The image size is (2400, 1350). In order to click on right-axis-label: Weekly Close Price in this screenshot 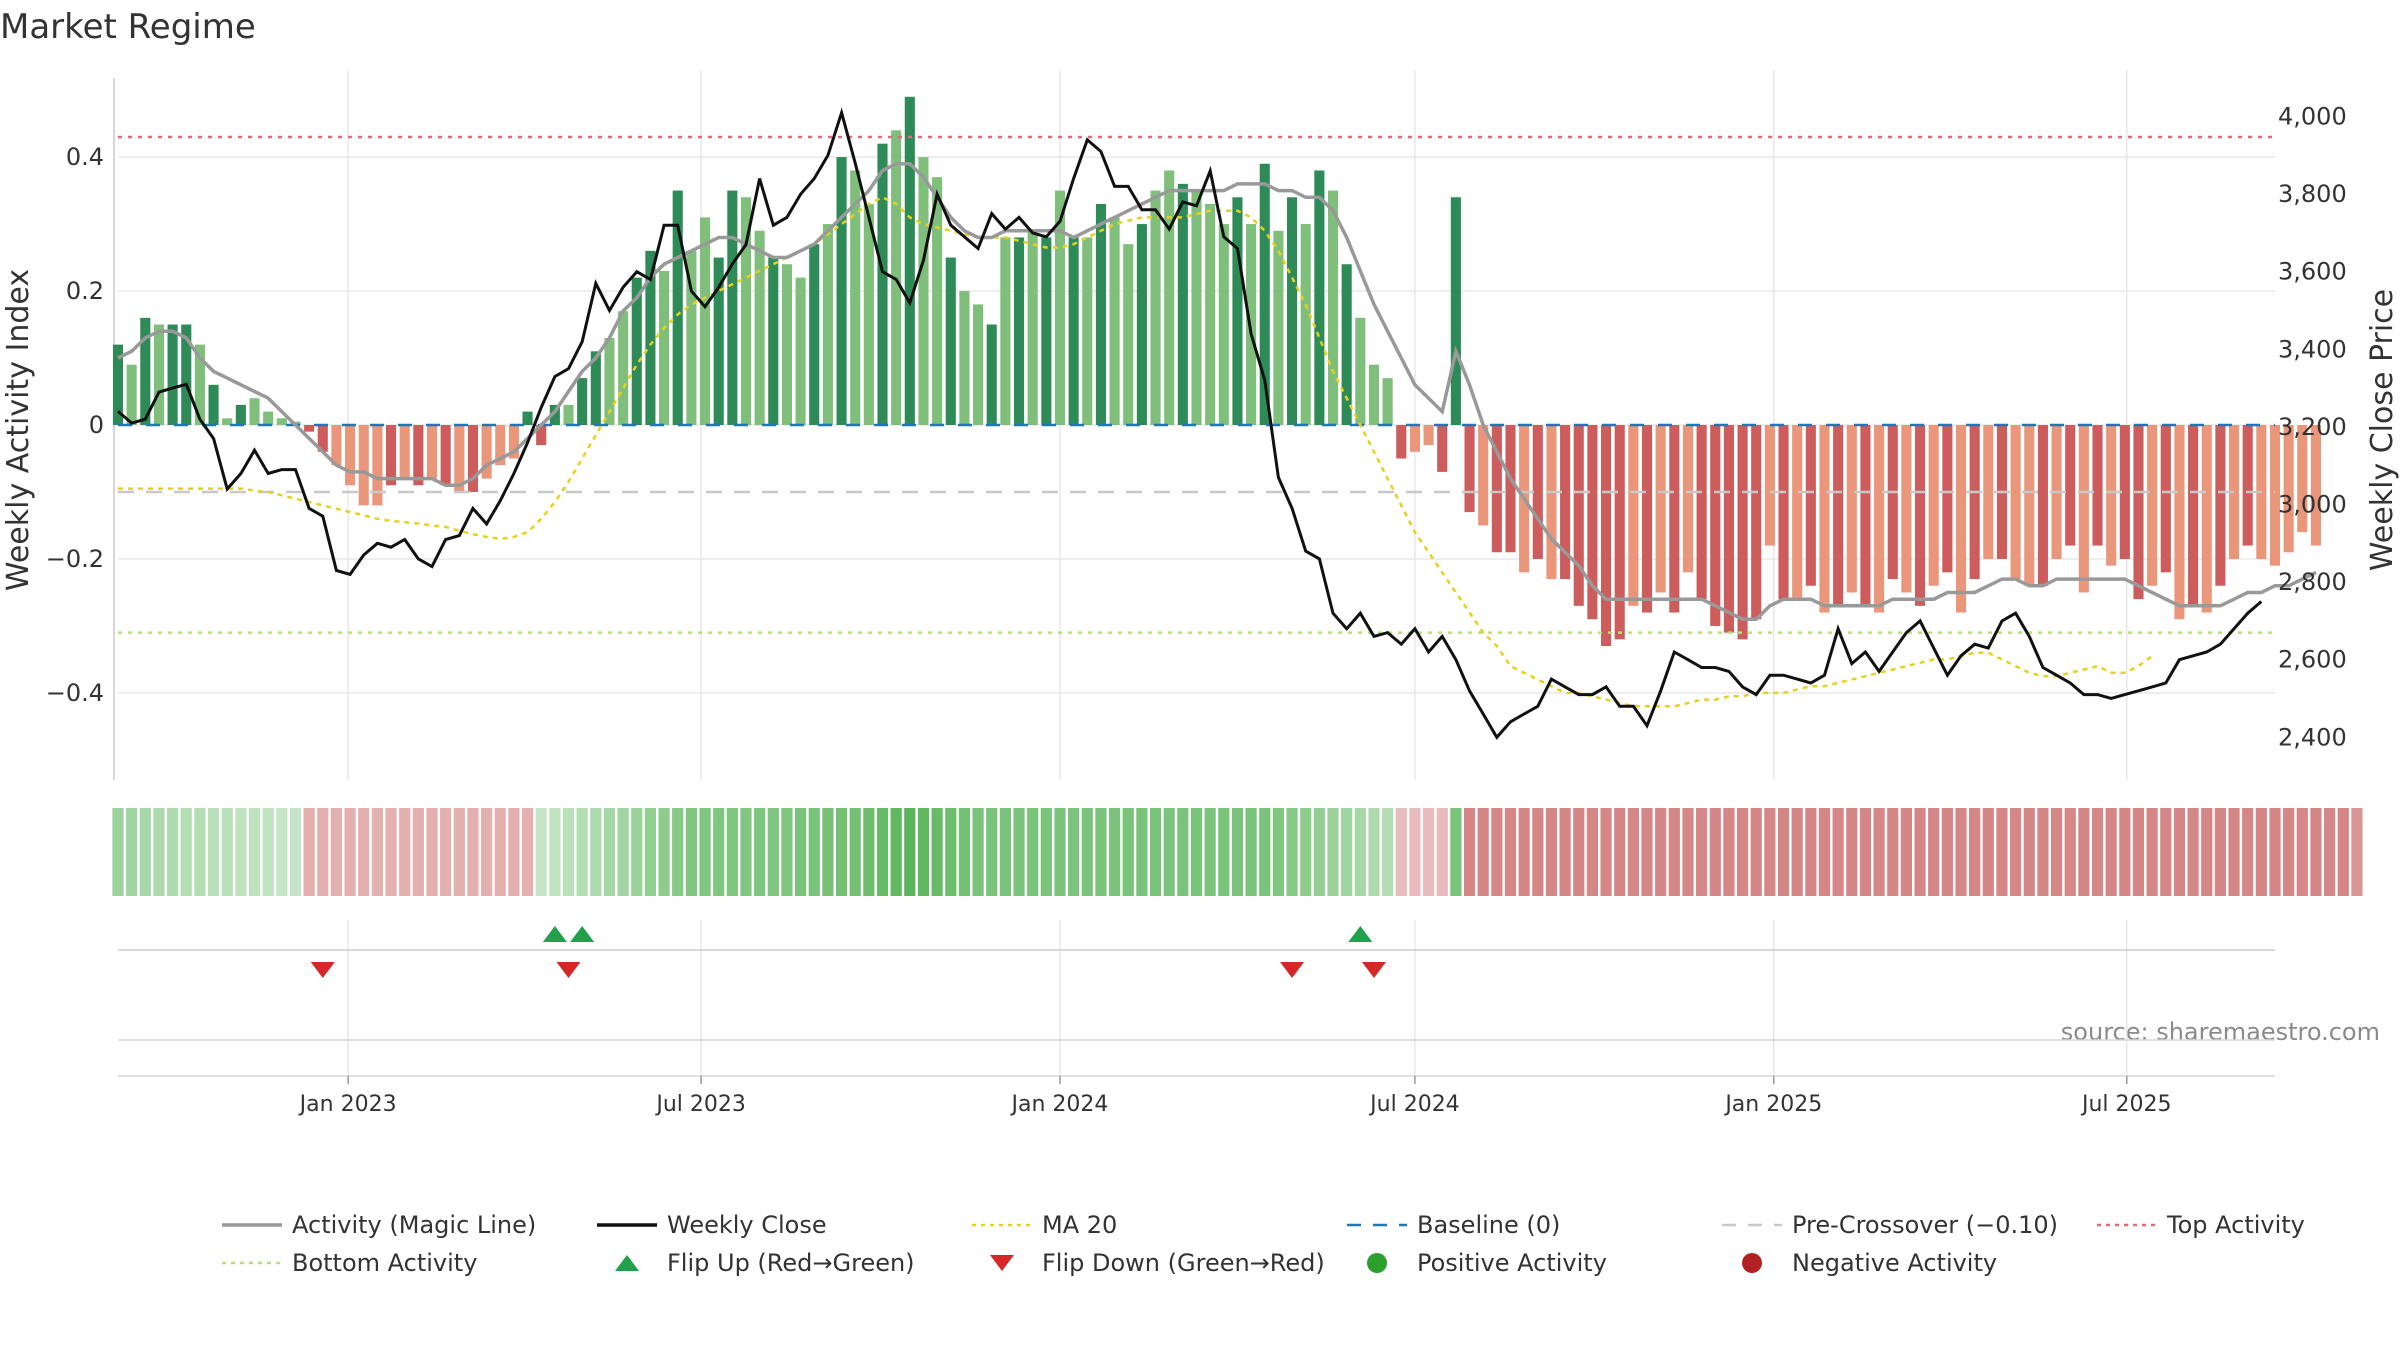, I will do `click(2382, 430)`.